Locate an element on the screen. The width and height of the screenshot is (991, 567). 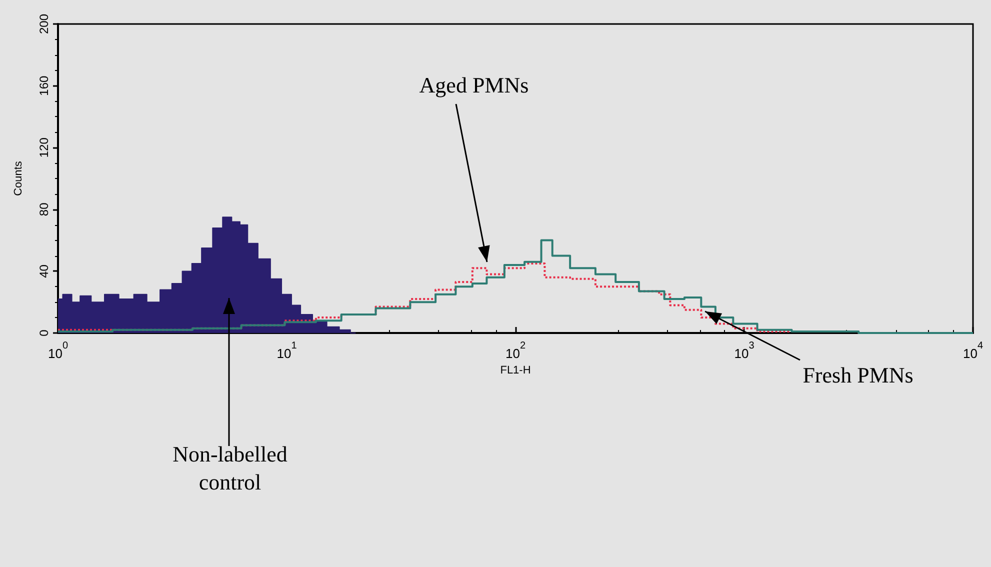
text: Non-labelled control is located at coordinates (230, 468).